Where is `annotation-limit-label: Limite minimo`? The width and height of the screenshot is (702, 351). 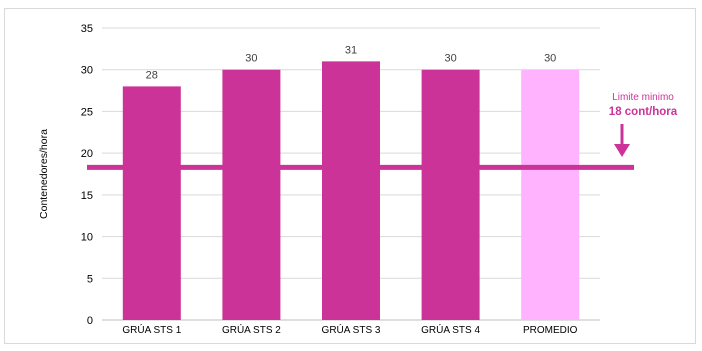
annotation-limit-label: Limite minimo is located at coordinates (643, 97).